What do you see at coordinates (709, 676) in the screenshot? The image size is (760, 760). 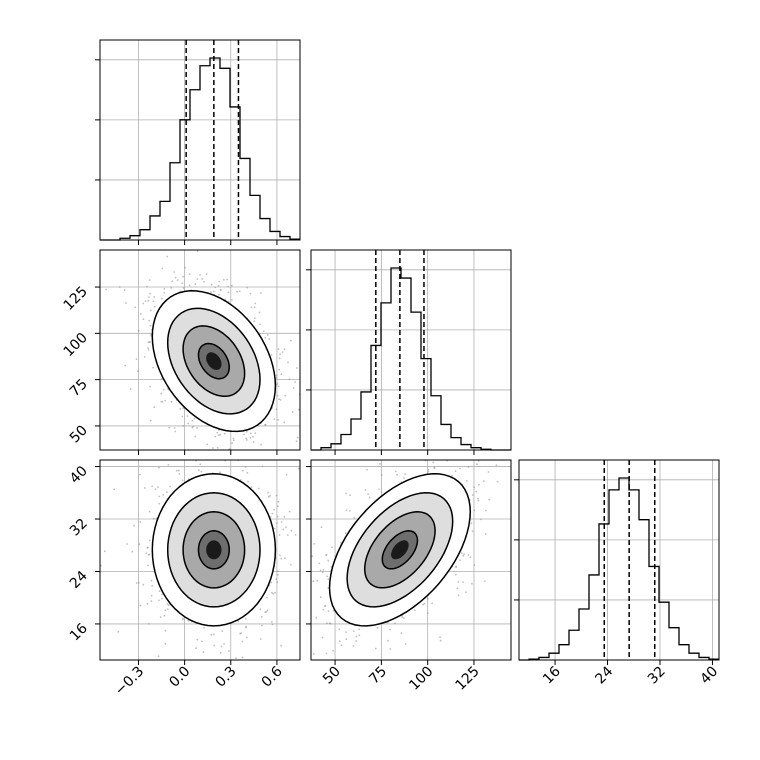 I see `x-tick-label-2-3: 40` at bounding box center [709, 676].